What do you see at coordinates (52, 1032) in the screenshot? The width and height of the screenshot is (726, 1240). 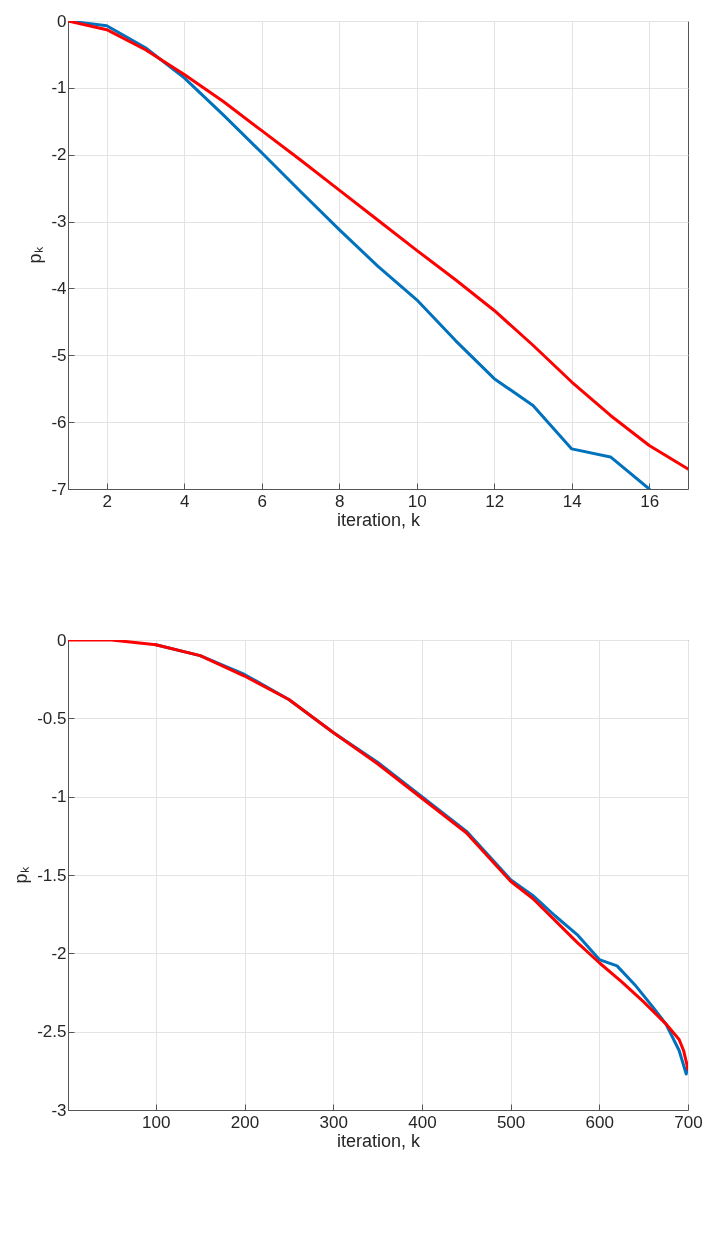 I see `y-tick-label: -2.5` at bounding box center [52, 1032].